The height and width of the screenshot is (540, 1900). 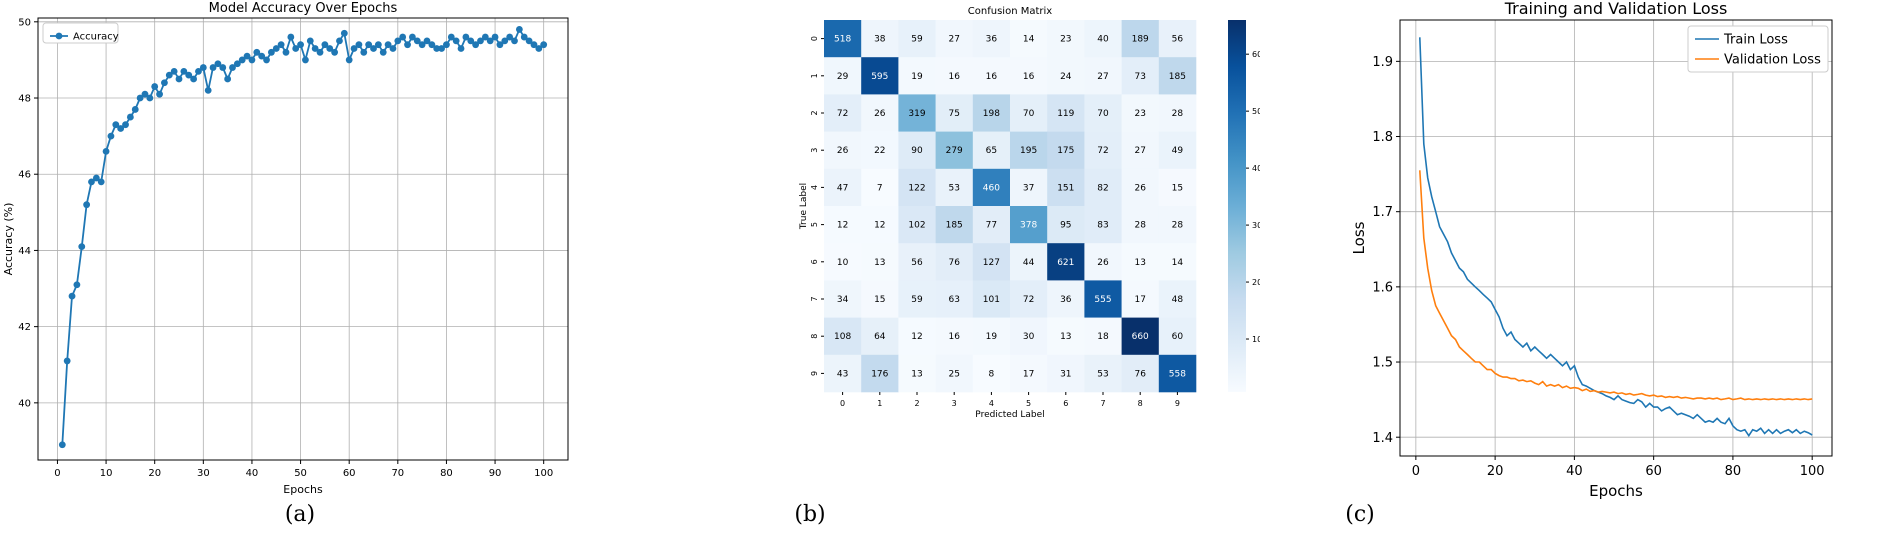 I want to click on cell-value-label: 175, so click(x=1065, y=151).